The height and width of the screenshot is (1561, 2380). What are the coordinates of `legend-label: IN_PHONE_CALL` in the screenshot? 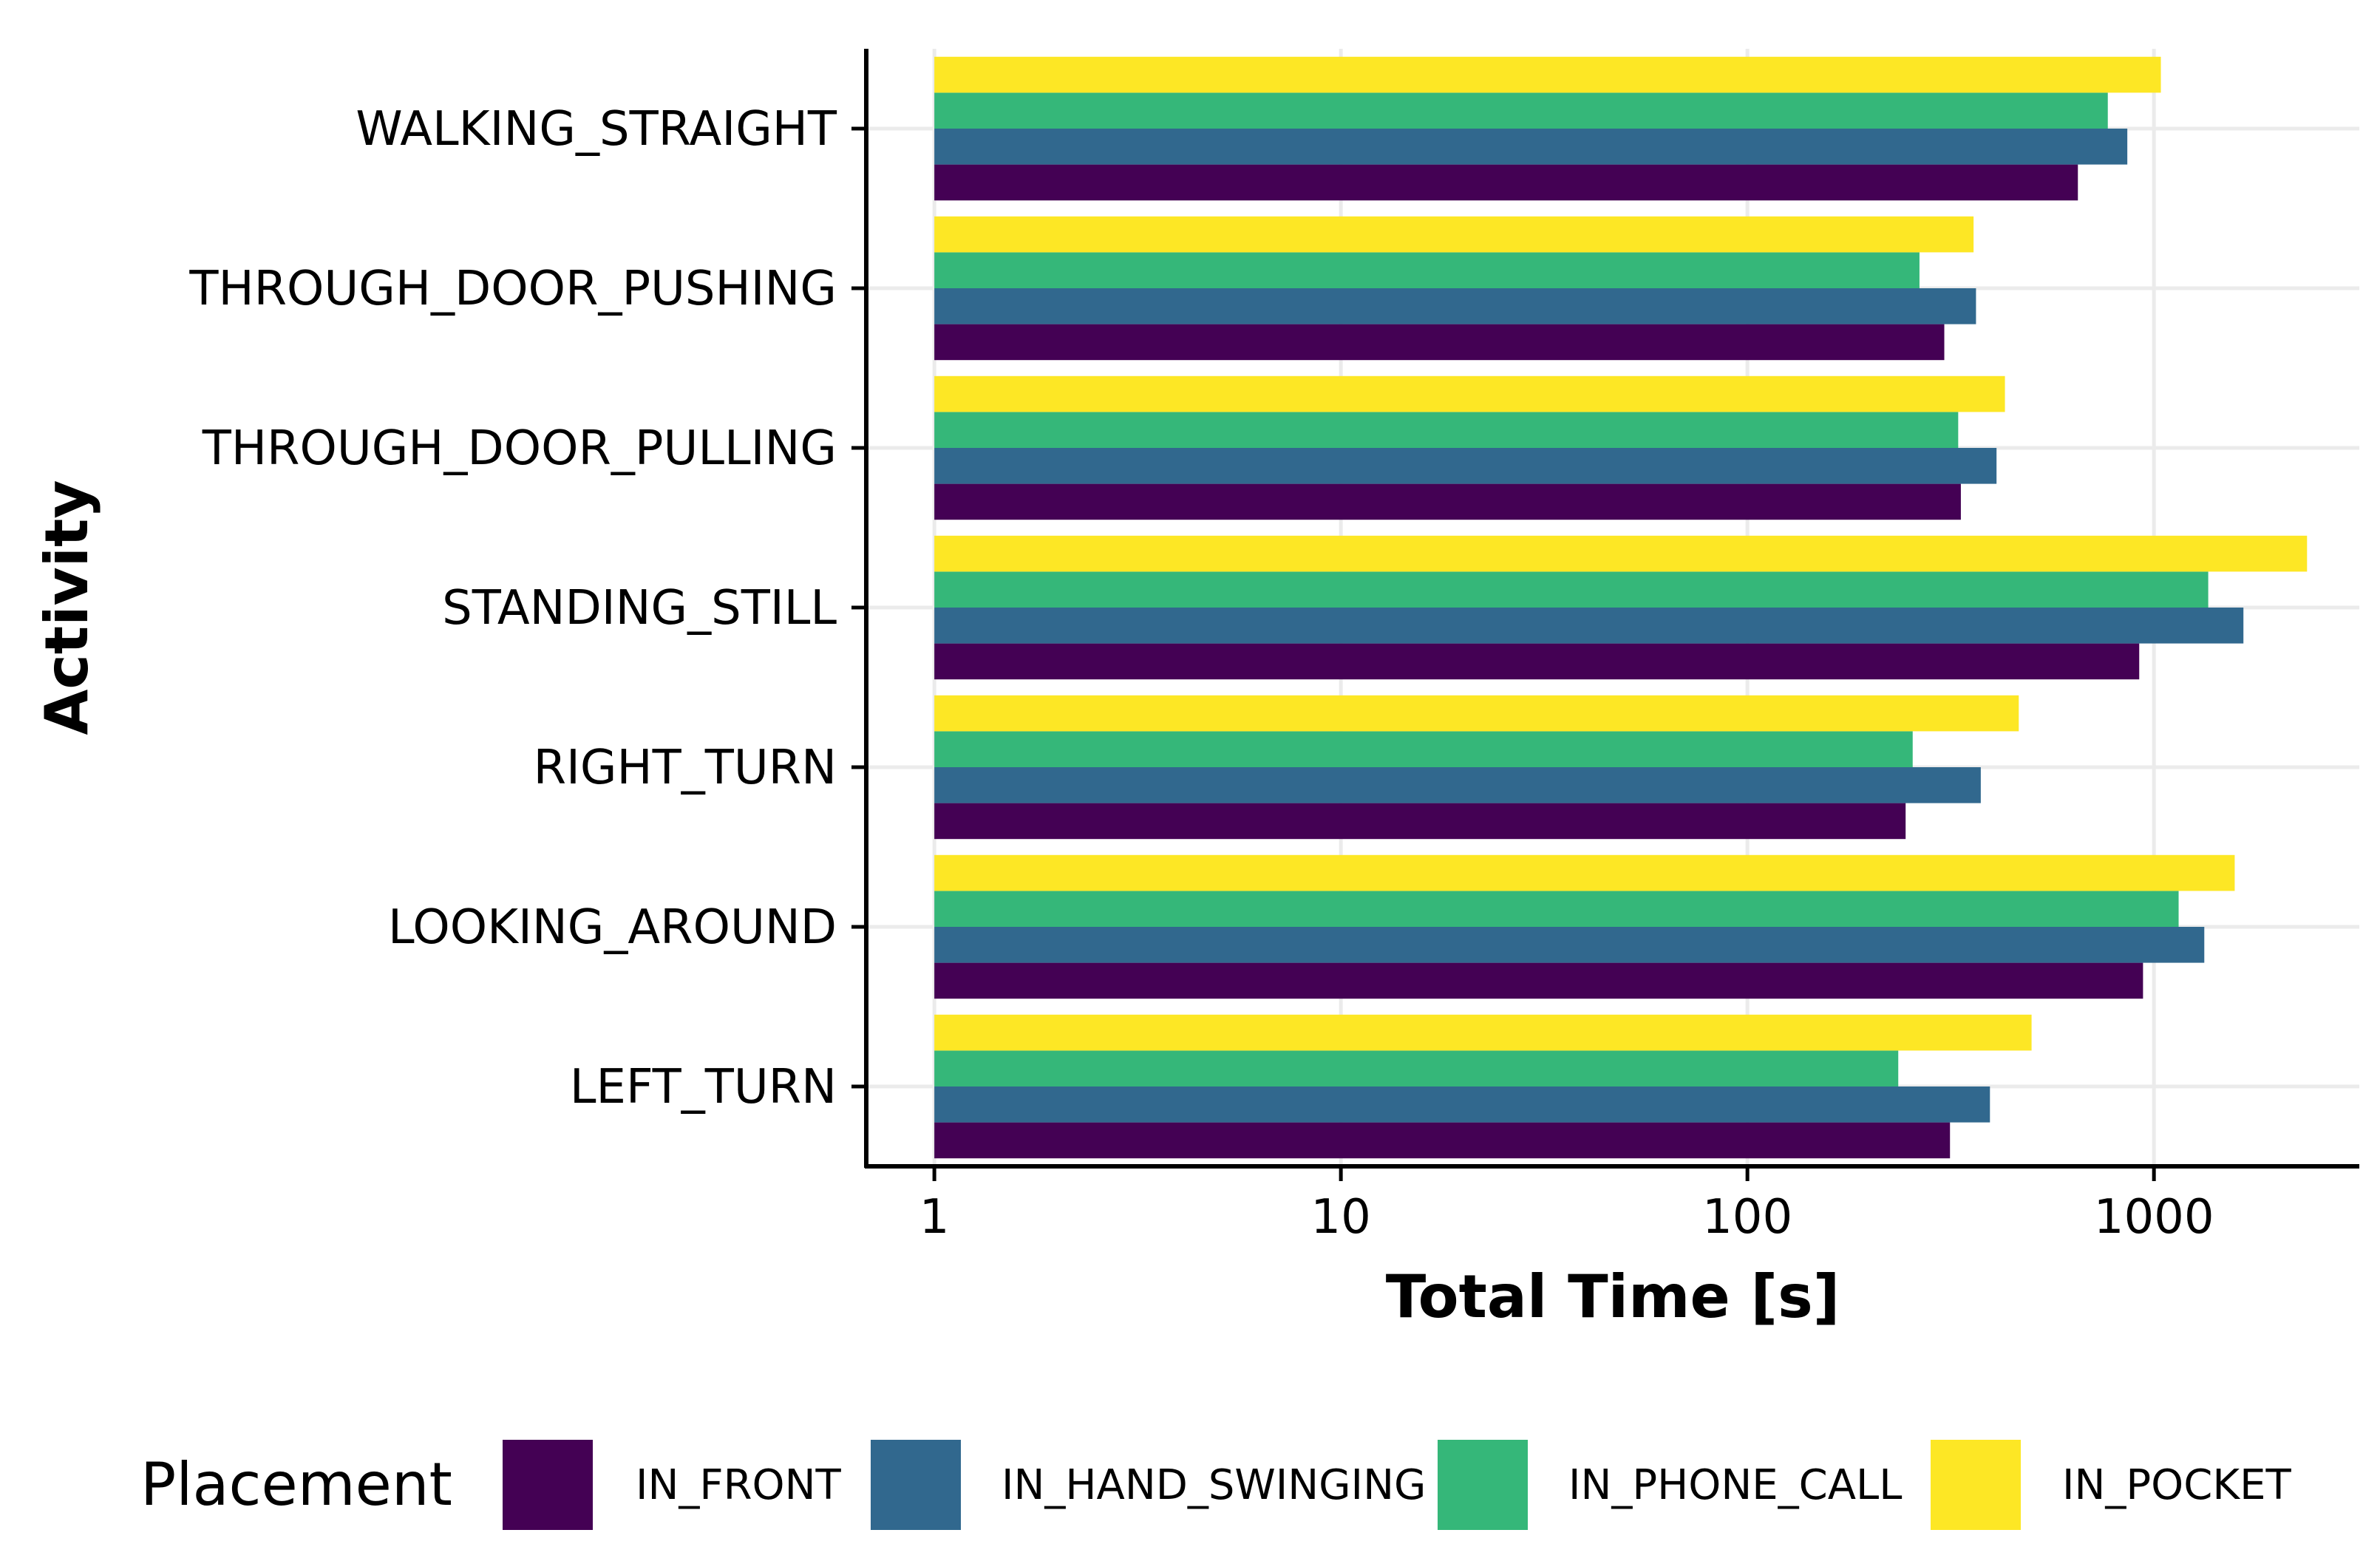 It's located at (1735, 1485).